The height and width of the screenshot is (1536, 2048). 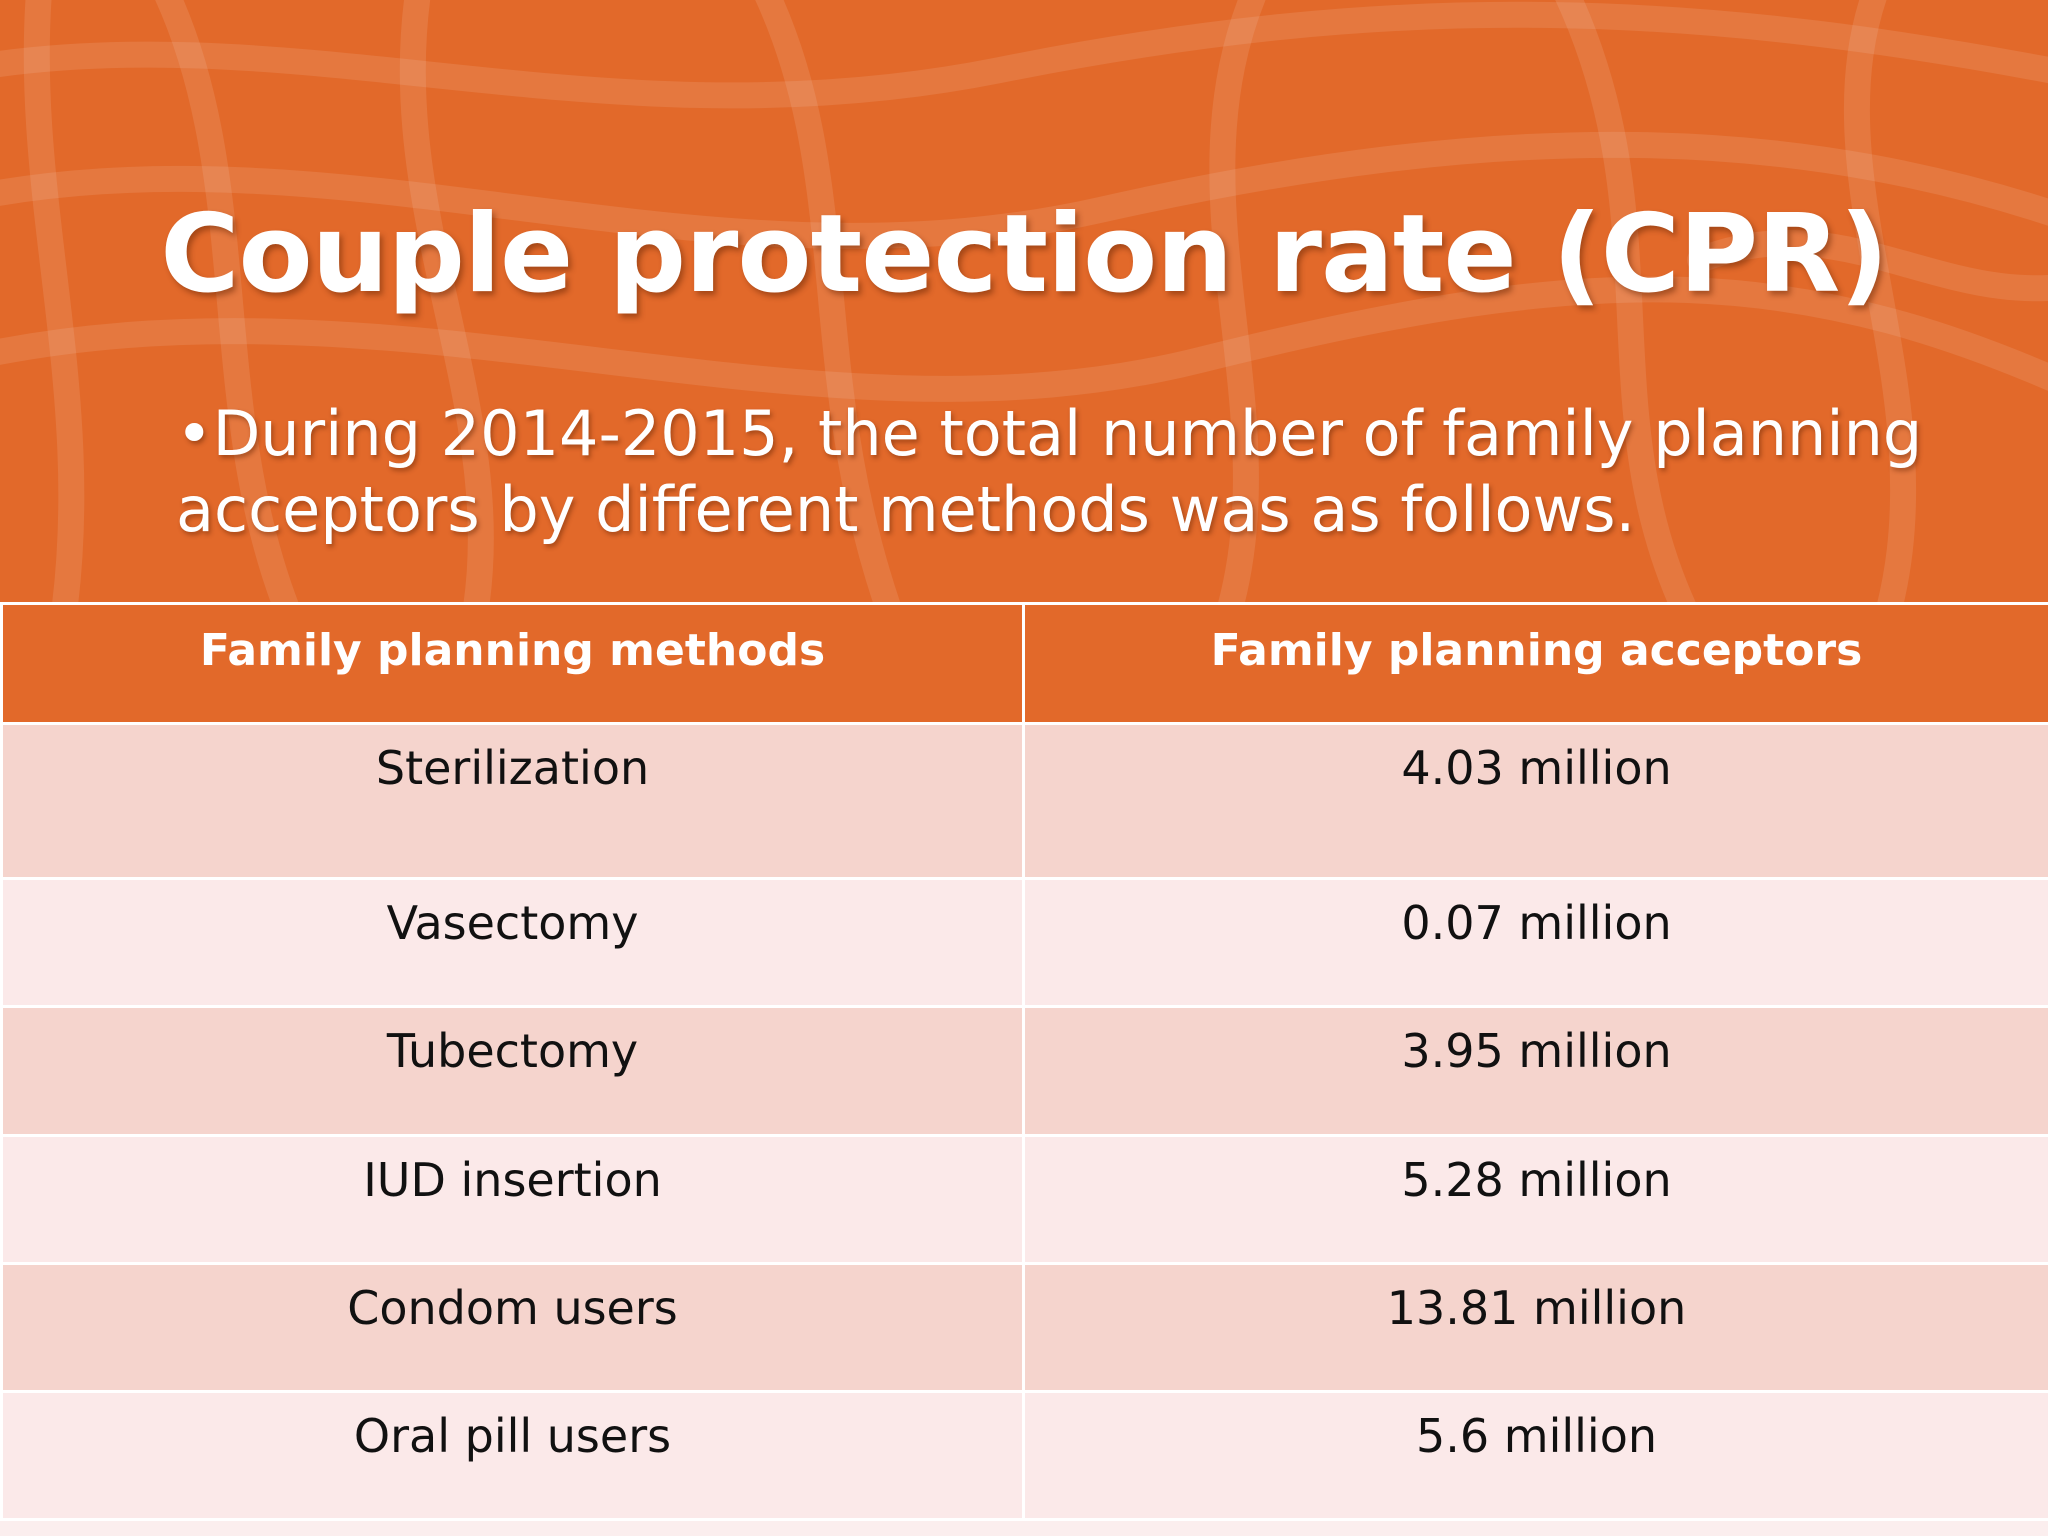 What do you see at coordinates (1535, 1455) in the screenshot?
I see `acceptors-cell: 5.6 million` at bounding box center [1535, 1455].